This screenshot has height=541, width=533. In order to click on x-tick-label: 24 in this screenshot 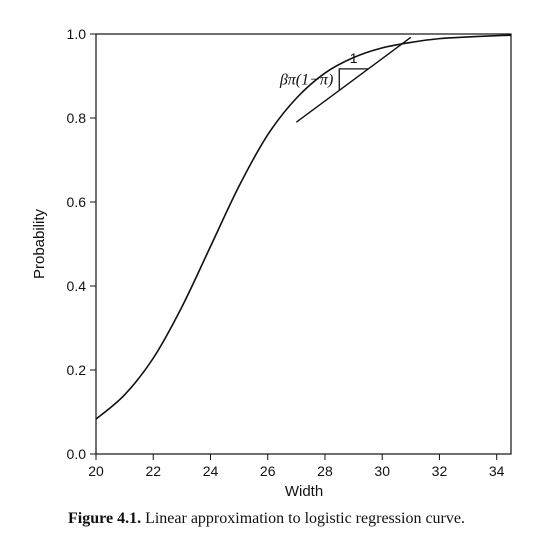, I will do `click(211, 471)`.